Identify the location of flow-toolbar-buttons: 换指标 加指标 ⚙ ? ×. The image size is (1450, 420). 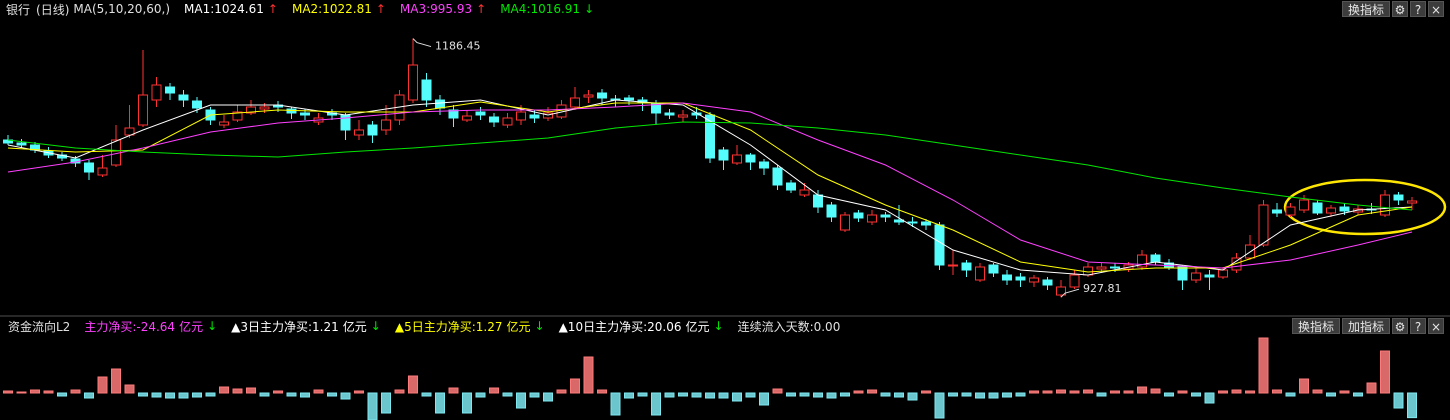
(1367, 326).